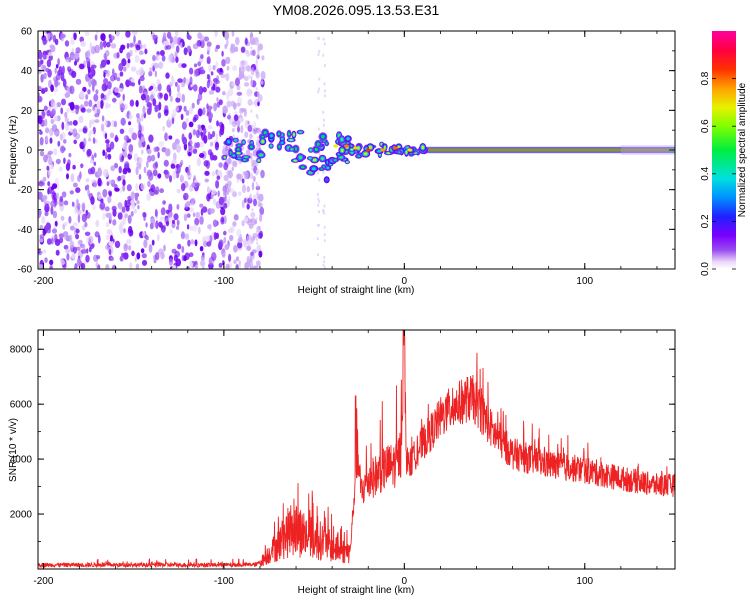 The height and width of the screenshot is (600, 750). What do you see at coordinates (27, 111) in the screenshot?
I see `heatmap-ytick-label: 20` at bounding box center [27, 111].